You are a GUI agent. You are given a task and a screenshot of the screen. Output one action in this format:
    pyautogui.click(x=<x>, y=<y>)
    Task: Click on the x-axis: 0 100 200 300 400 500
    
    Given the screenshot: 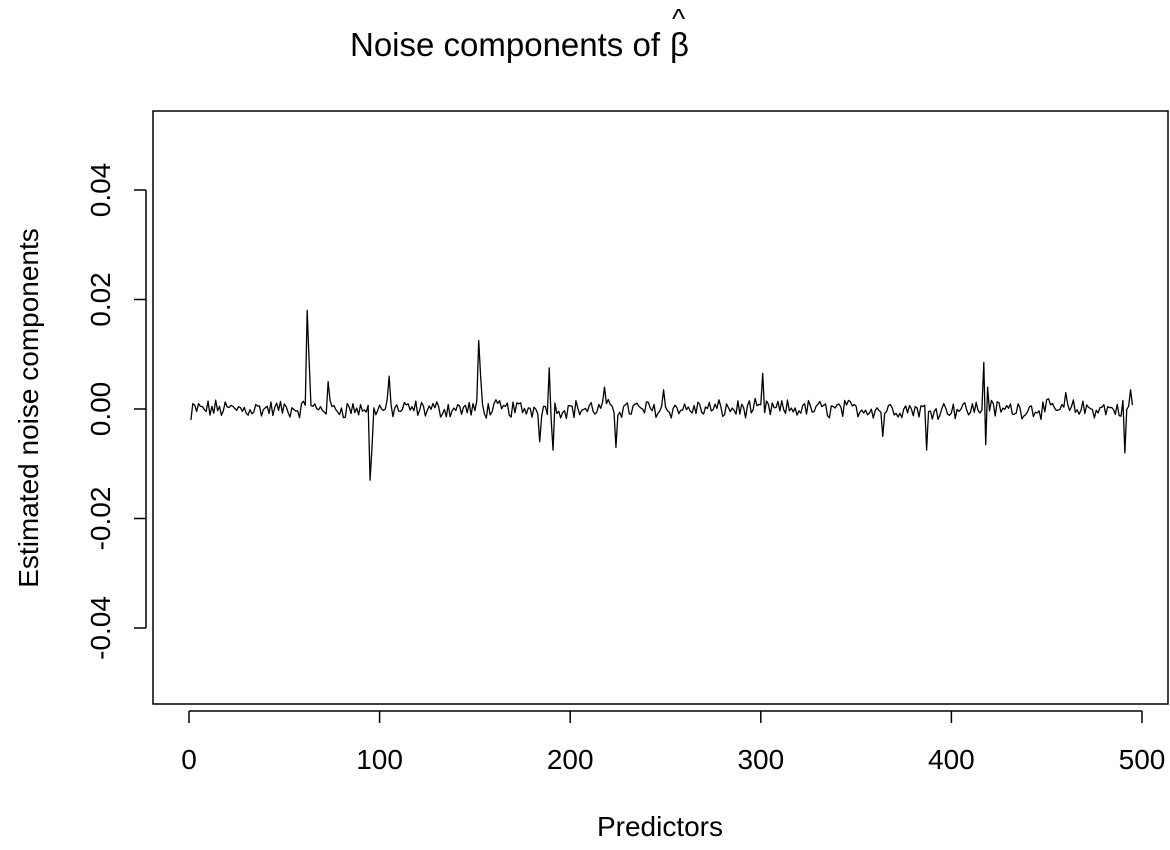 What is the action you would take?
    pyautogui.click(x=673, y=742)
    